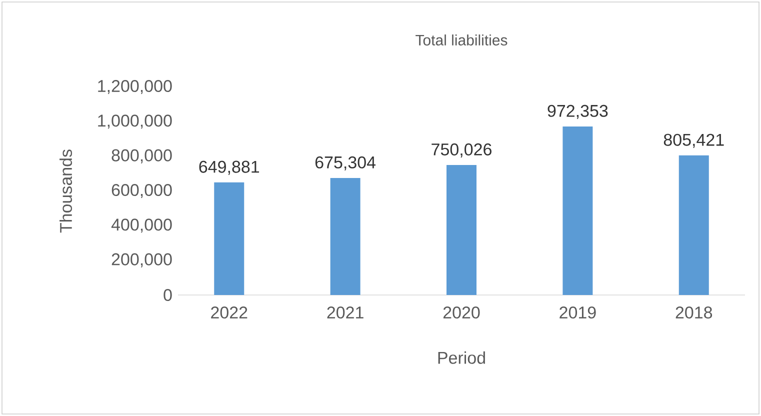  What do you see at coordinates (578, 111) in the screenshot?
I see `data-label: 972,353` at bounding box center [578, 111].